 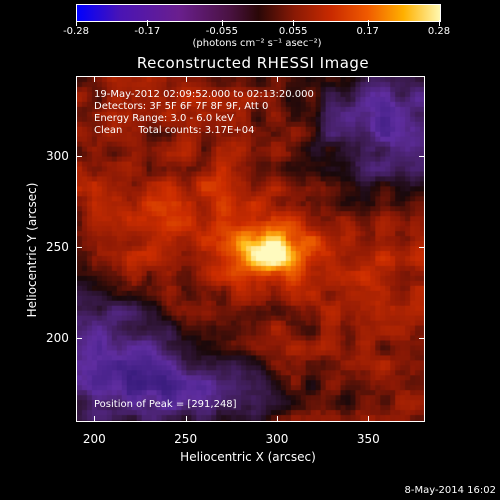 I want to click on y-axis-label: Heliocentric Y (arcsec), so click(x=32, y=250).